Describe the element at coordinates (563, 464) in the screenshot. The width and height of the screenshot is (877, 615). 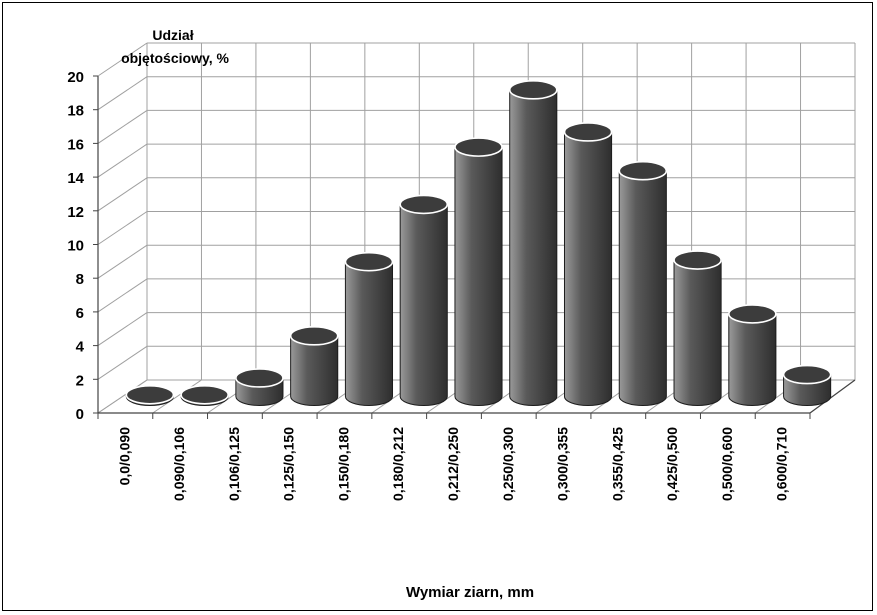
I see `x-tick-label: 0,300/0,355` at that location.